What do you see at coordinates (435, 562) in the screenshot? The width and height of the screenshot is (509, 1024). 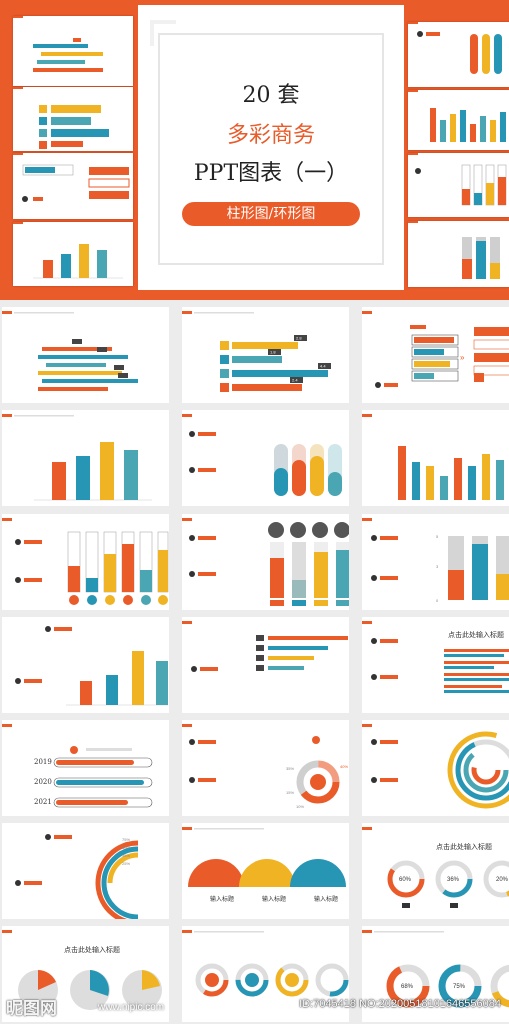 I see `slide-stacked-columns: 5 3 0` at bounding box center [435, 562].